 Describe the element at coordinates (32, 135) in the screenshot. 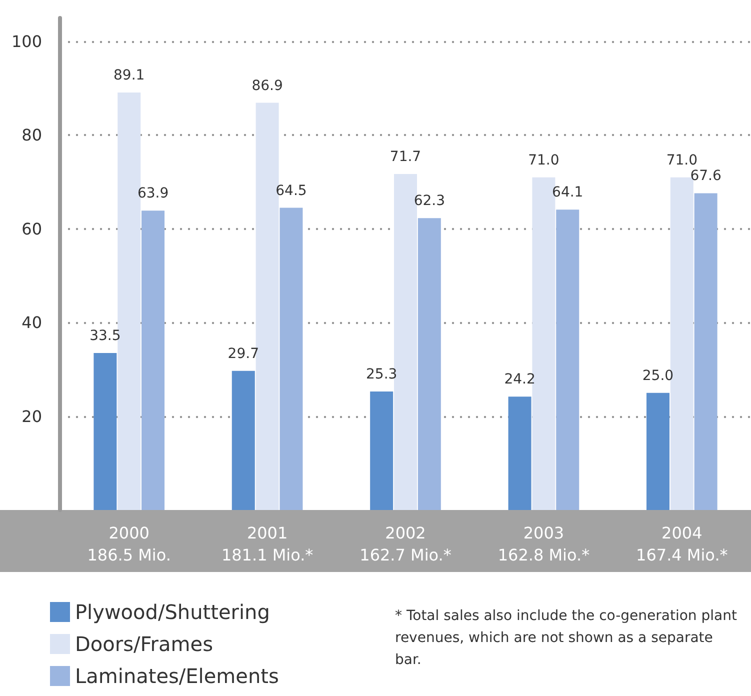

I see `y-tick-label: 80` at that location.